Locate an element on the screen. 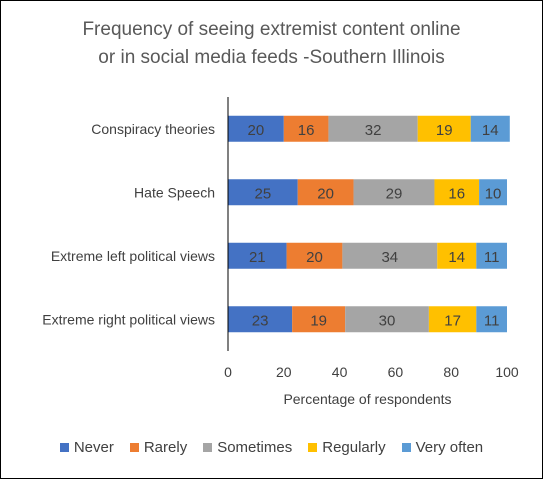 The image size is (543, 479). legend-item: Never is located at coordinates (86, 447).